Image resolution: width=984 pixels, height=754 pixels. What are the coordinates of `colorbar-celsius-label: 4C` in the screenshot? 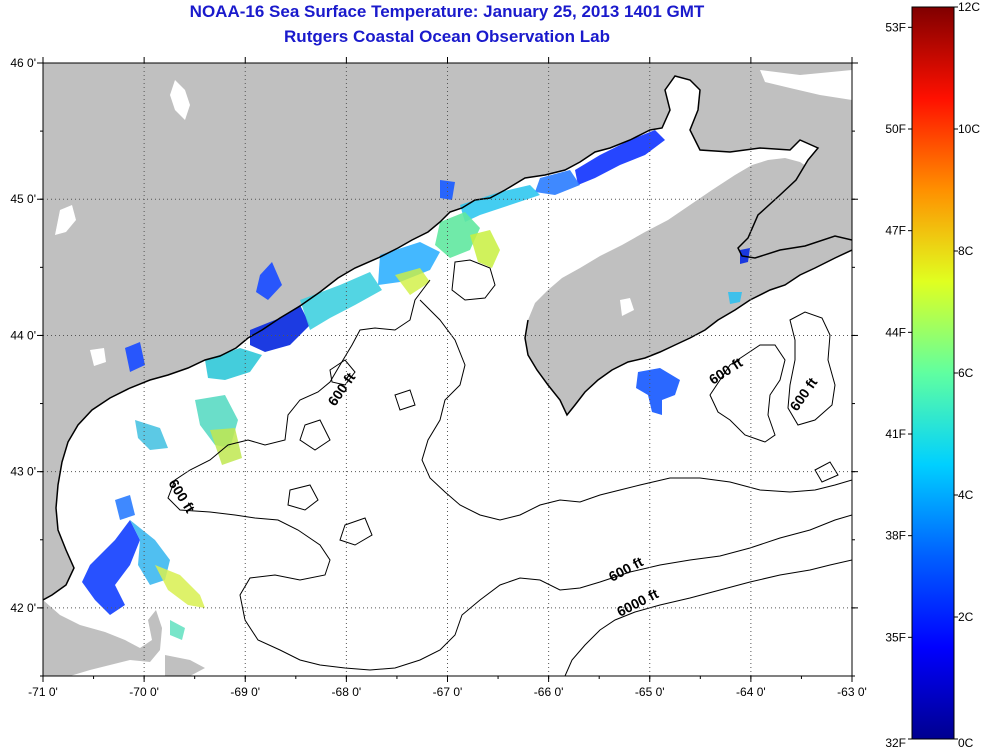 It's located at (966, 495).